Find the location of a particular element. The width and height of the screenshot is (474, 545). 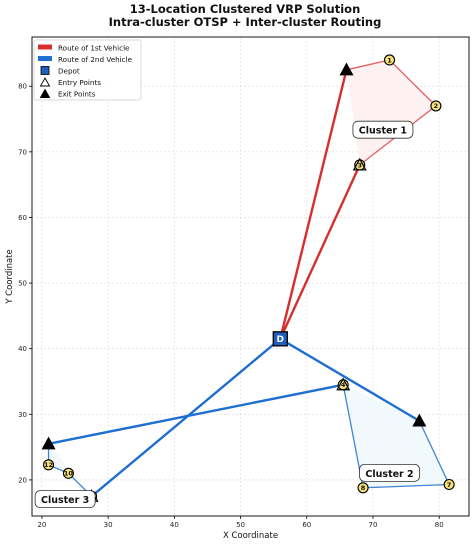

legend-vehicle1-label: Route of 1st Vehicle is located at coordinates (94, 48).